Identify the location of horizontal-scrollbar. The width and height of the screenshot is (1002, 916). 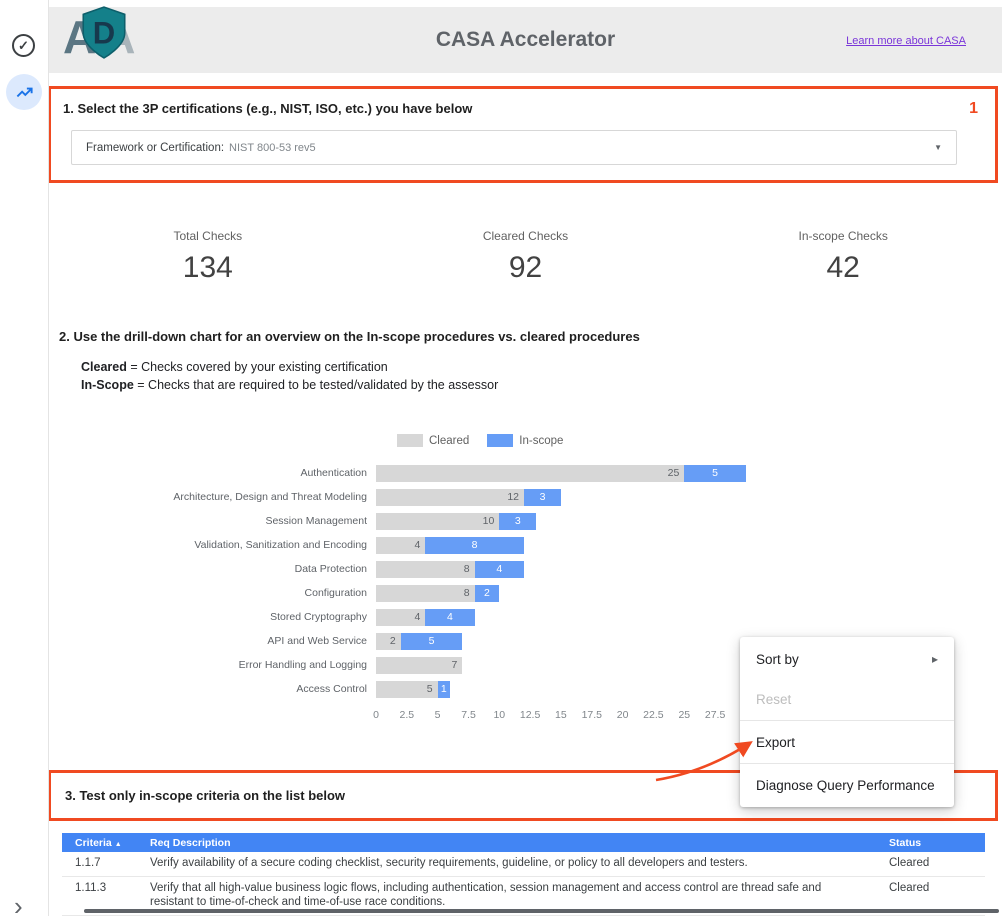
(541, 911).